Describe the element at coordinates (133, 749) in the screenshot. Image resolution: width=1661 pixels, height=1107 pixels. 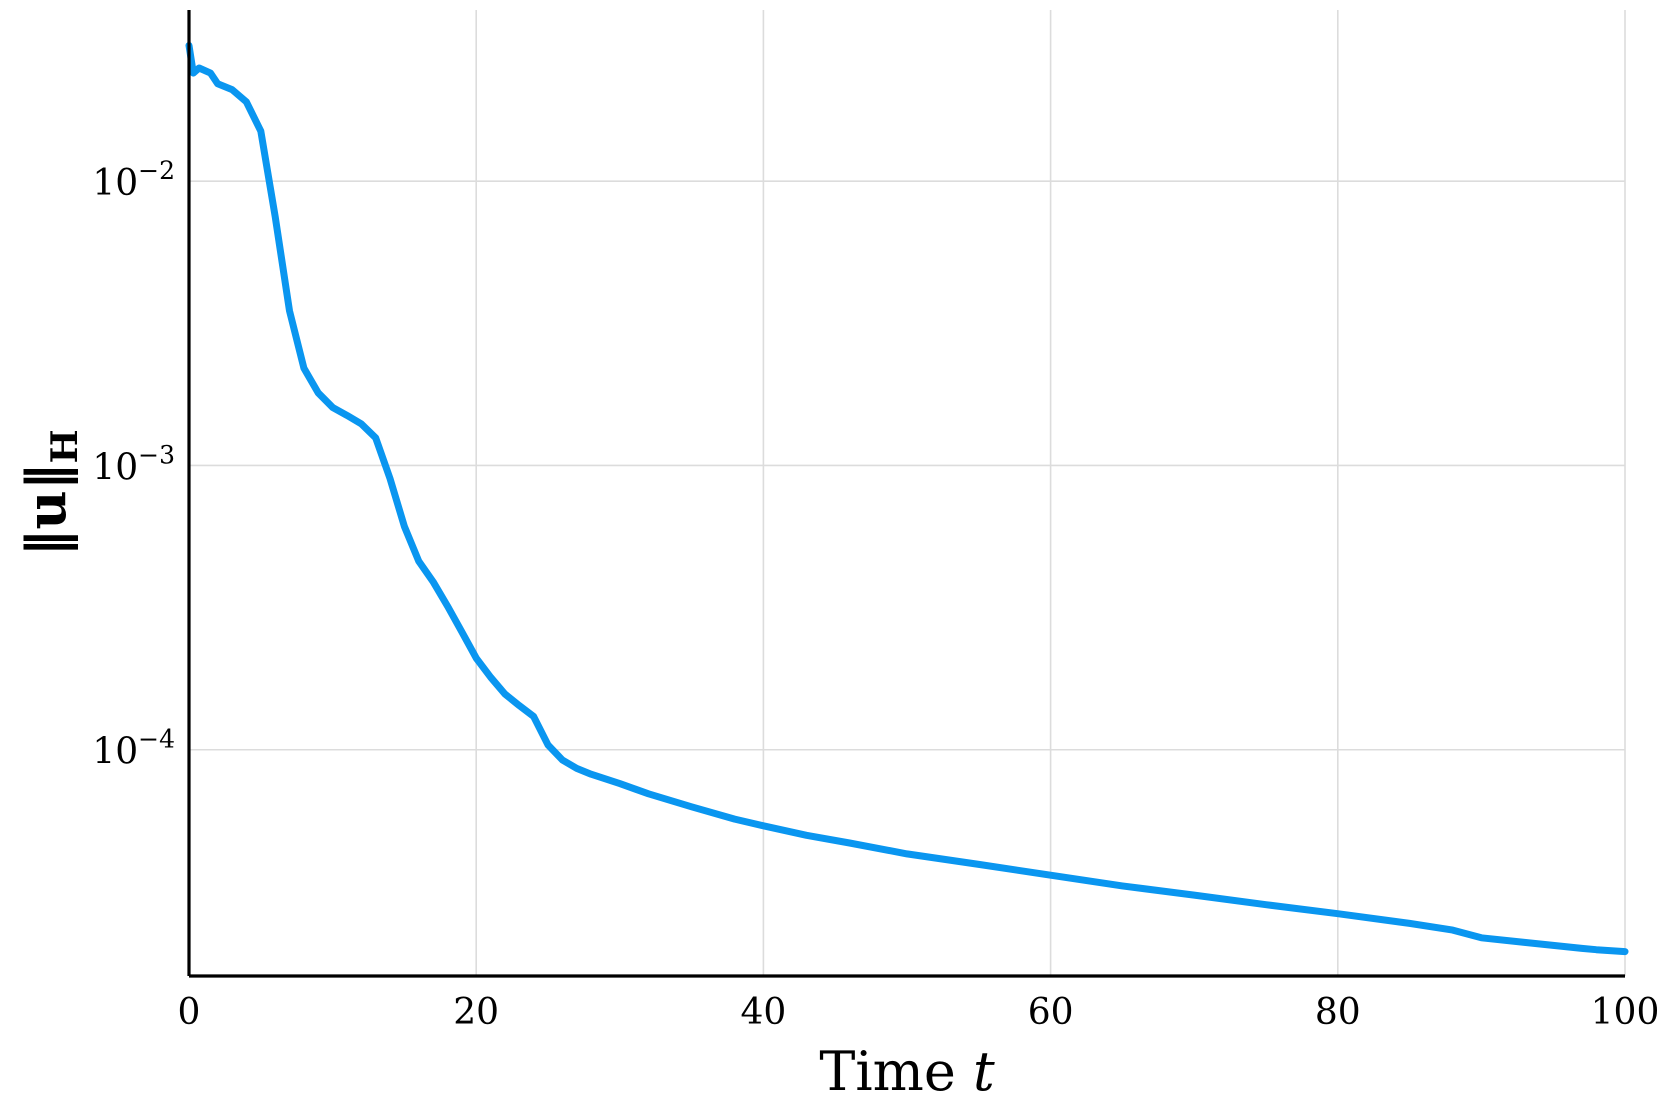
I see `y-tick-label-0: 10⁻⁴` at that location.